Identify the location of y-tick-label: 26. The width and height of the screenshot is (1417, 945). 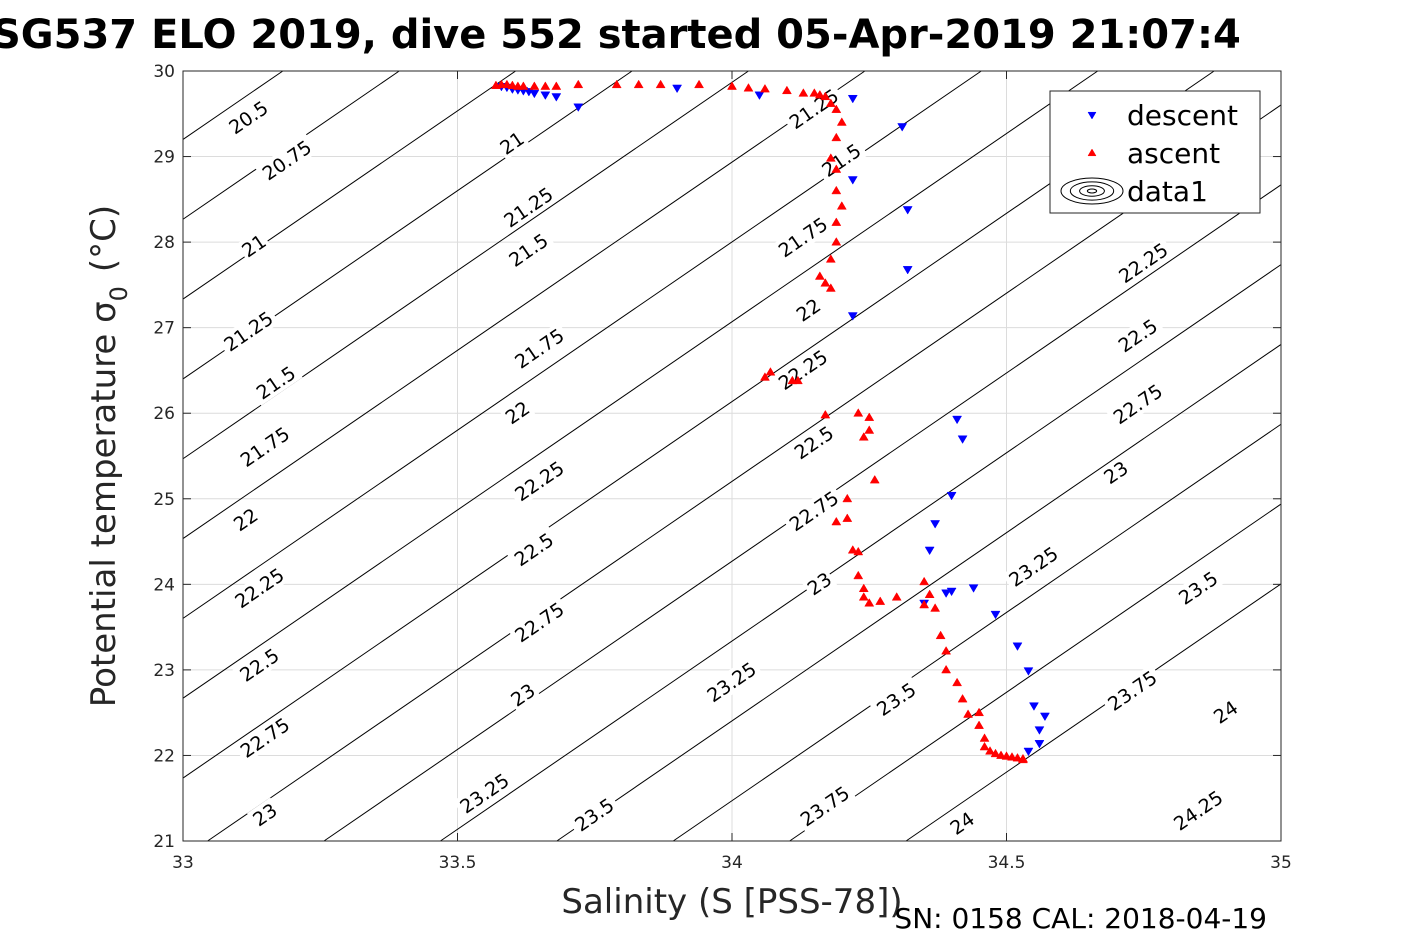
(164, 414).